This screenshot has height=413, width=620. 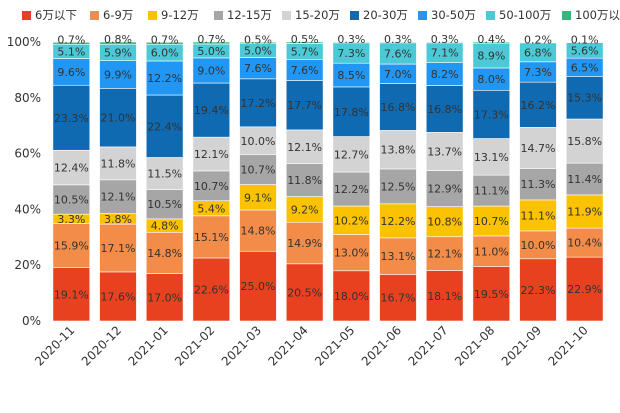 What do you see at coordinates (27, 209) in the screenshot?
I see `y-tick-label: 40%` at bounding box center [27, 209].